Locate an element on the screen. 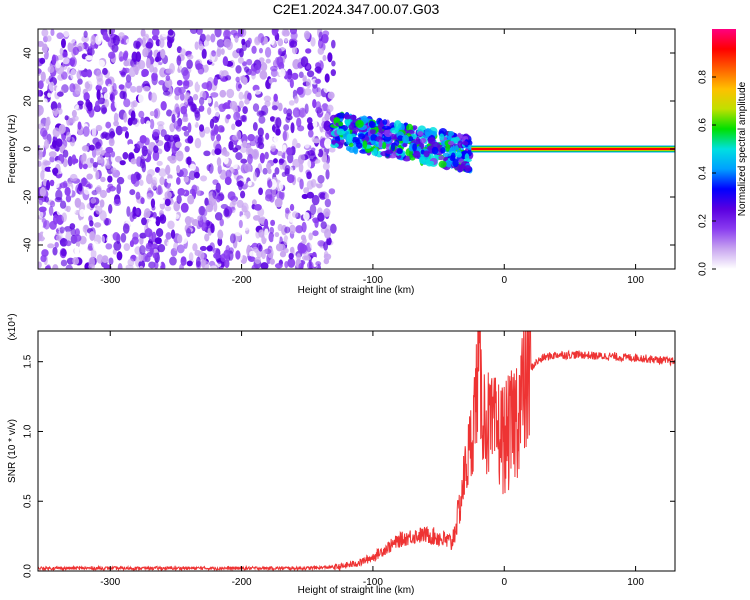 The width and height of the screenshot is (750, 600). figure-title: C2E1.2024.347.00.07.G03 is located at coordinates (356, 9).